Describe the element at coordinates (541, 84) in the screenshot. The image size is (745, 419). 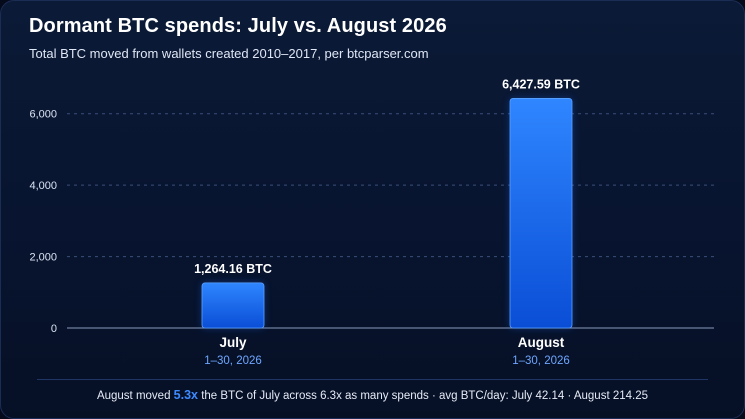
I see `bar-value-label: 6,427.59 BTC` at that location.